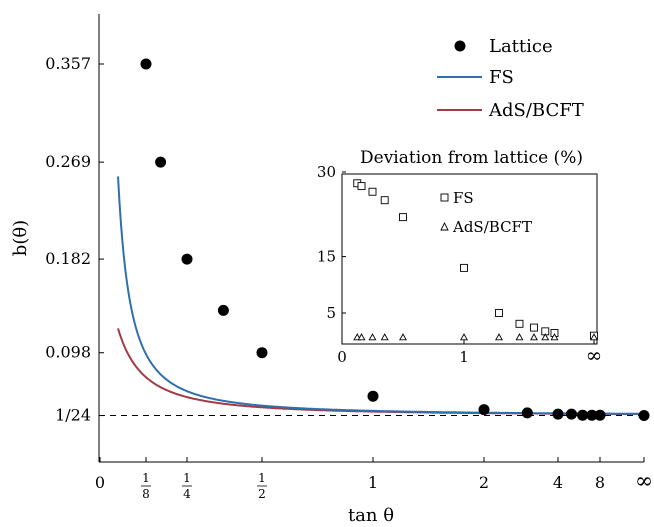  What do you see at coordinates (342, 357) in the screenshot?
I see `inset-x-tick-label: 0` at bounding box center [342, 357].